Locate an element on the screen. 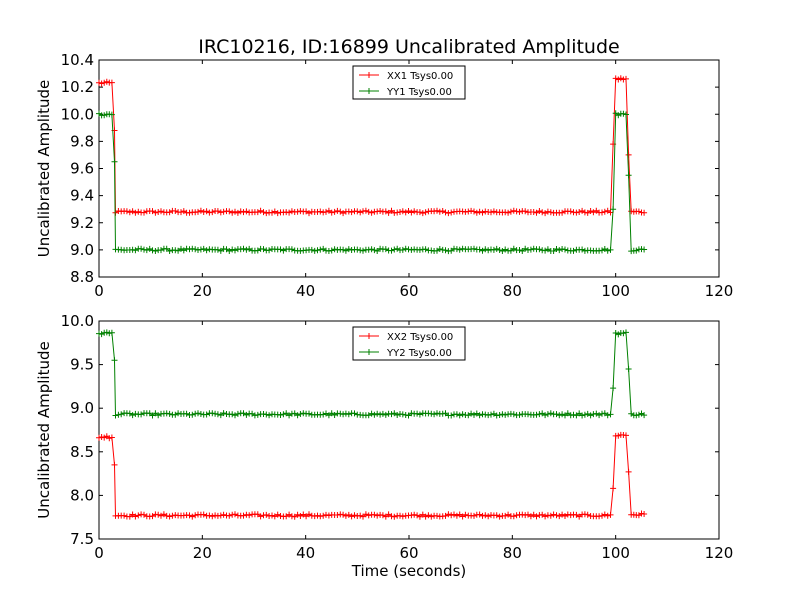 The height and width of the screenshot is (600, 800). y-tick-label: 10.2 is located at coordinates (77, 87).